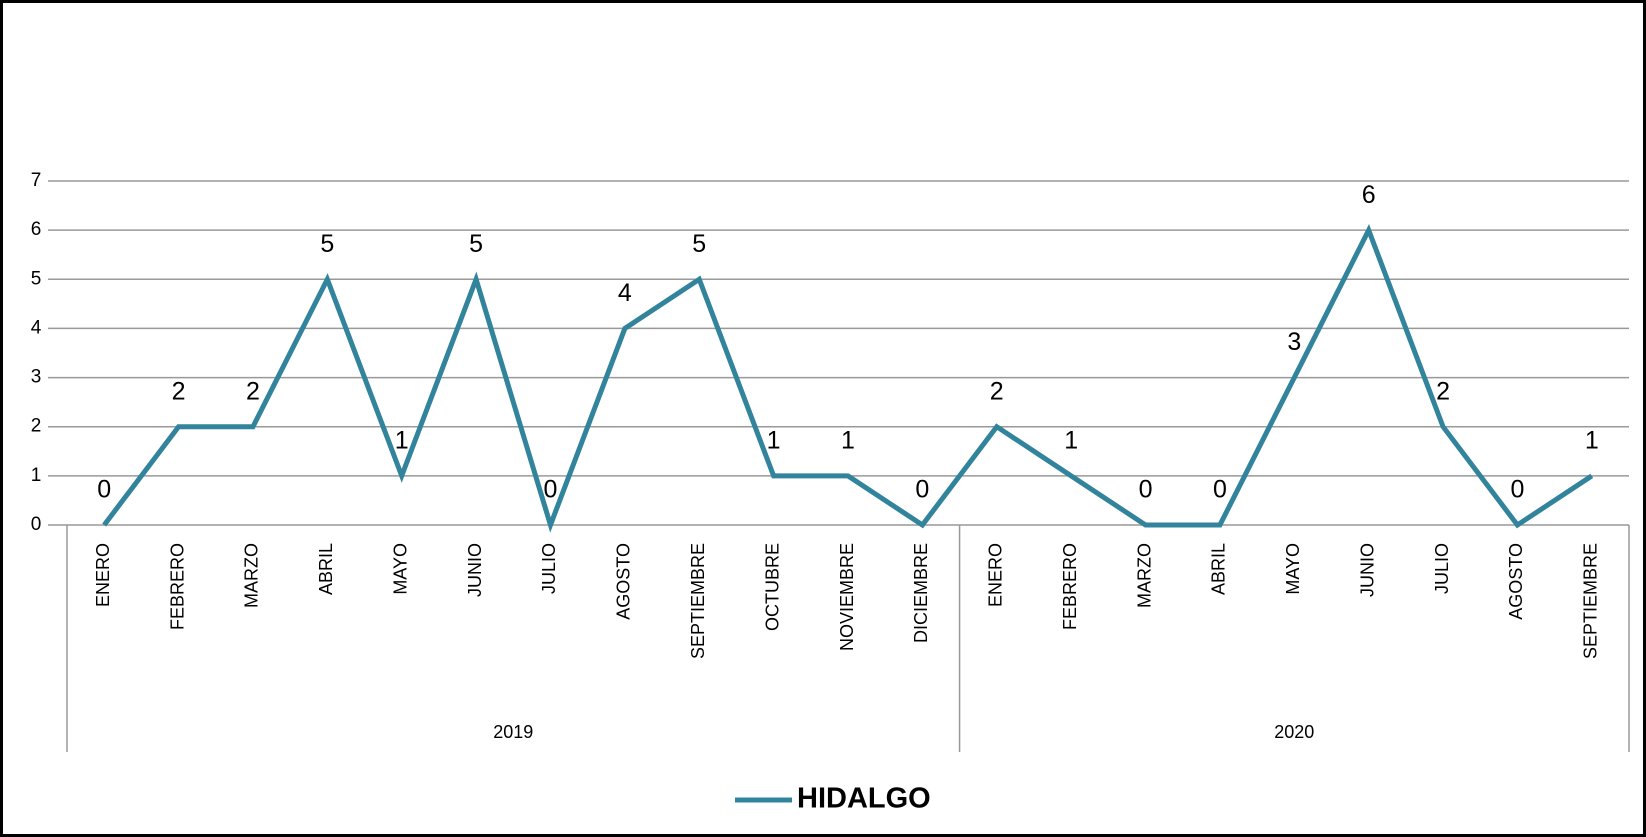 Image resolution: width=1646 pixels, height=837 pixels. I want to click on x-tick-label: NOVIEMBRE, so click(847, 597).